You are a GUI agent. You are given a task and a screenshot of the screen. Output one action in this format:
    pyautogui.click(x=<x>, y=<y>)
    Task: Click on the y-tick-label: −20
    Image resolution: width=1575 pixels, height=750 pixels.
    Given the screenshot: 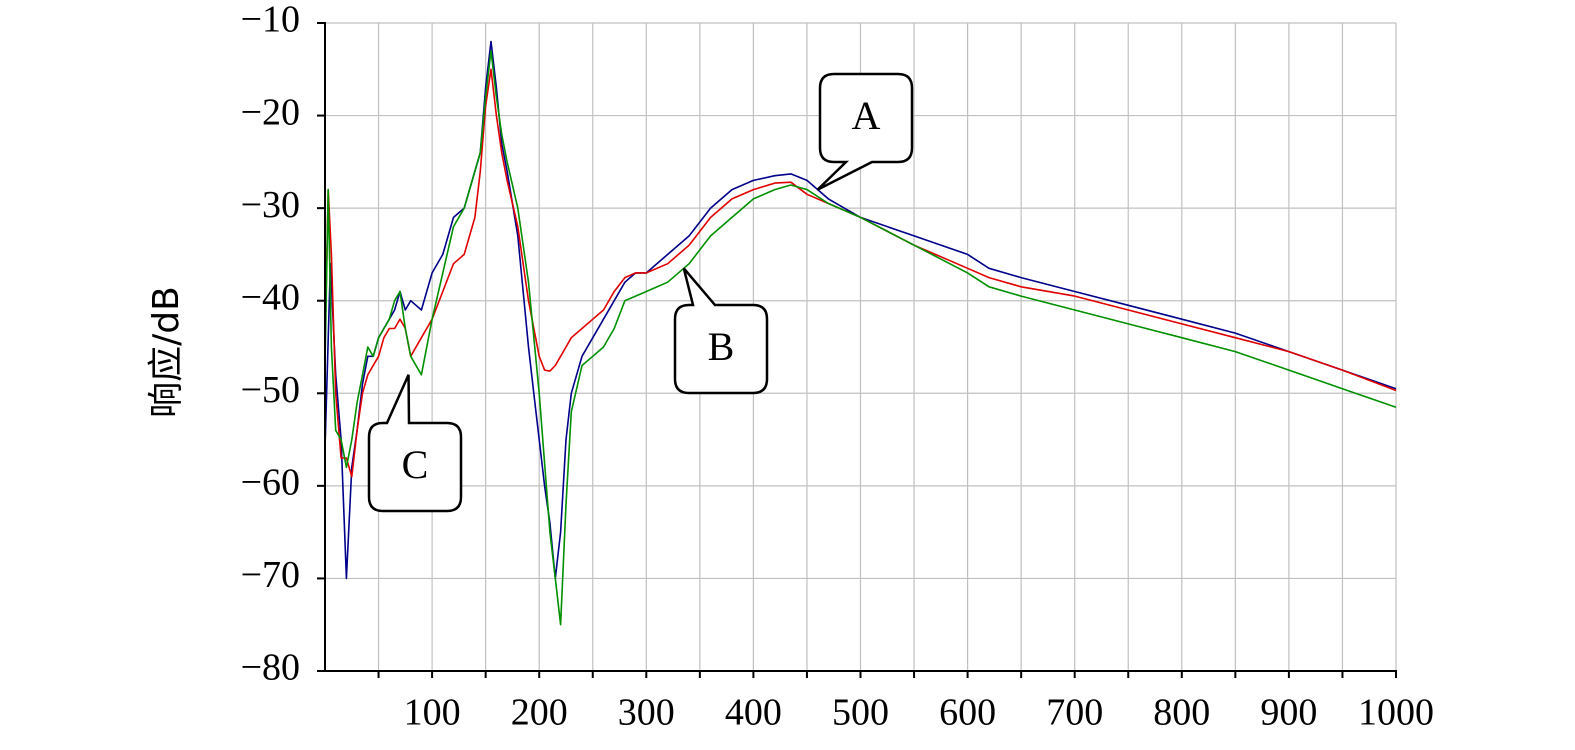 What is the action you would take?
    pyautogui.click(x=270, y=112)
    